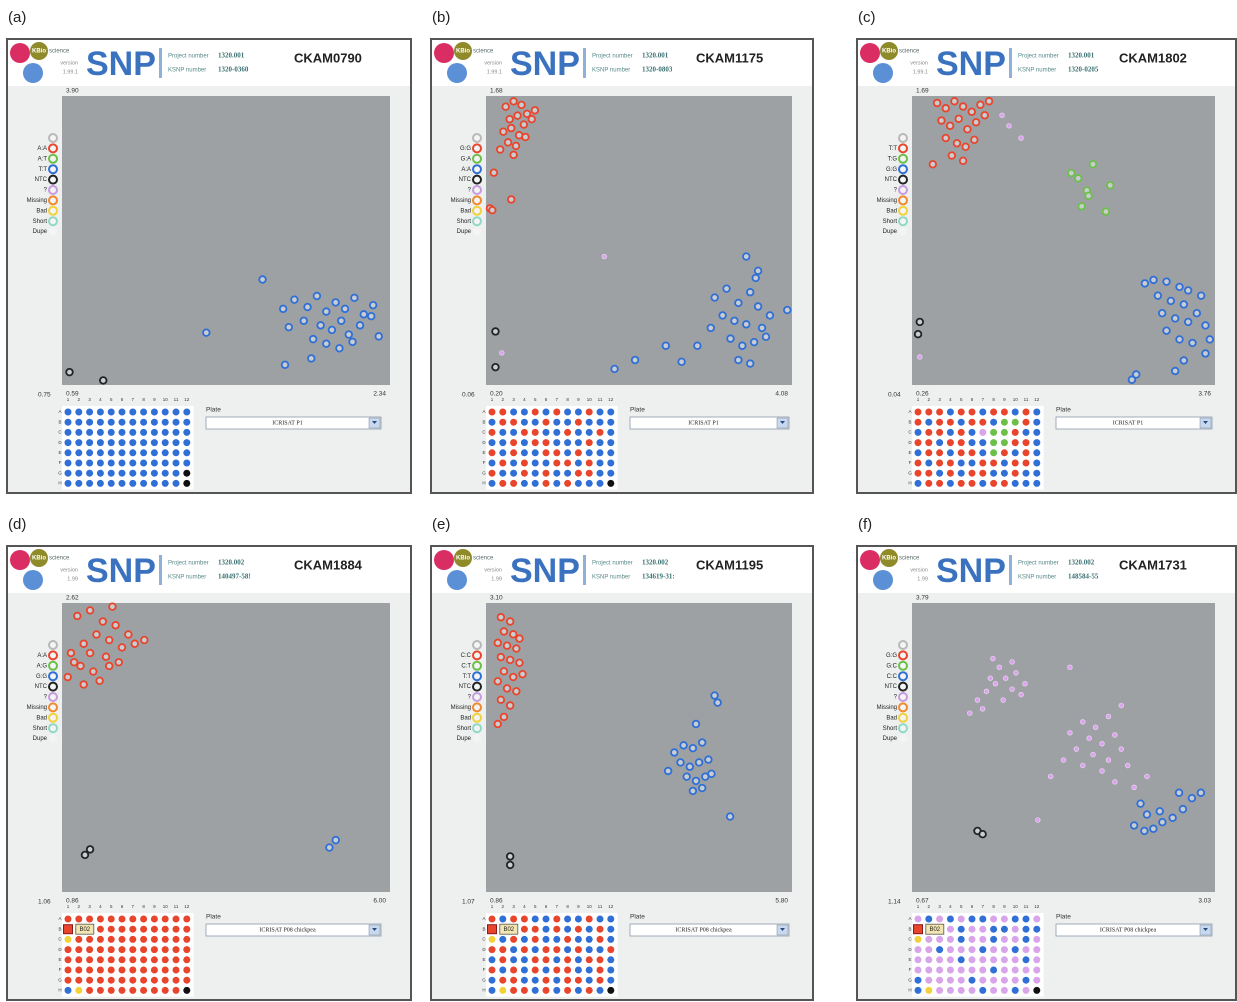  I want to click on logo-dot, so click(444, 53).